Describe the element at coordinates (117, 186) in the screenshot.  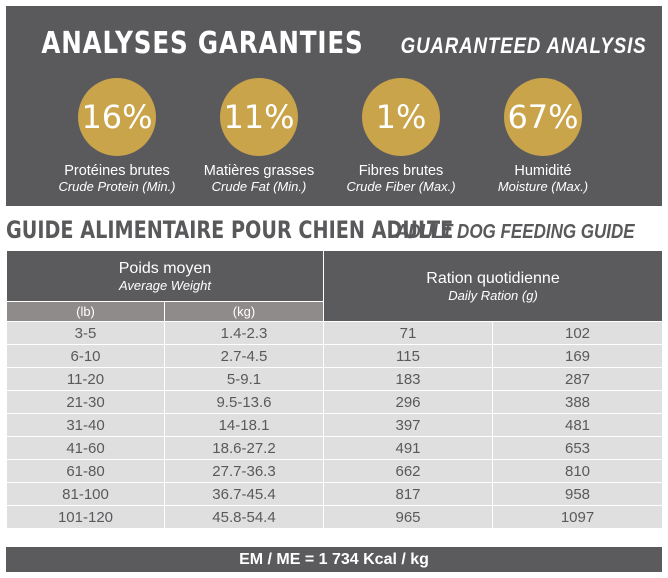
I see `label-en: Crude Protein (Min.)` at that location.